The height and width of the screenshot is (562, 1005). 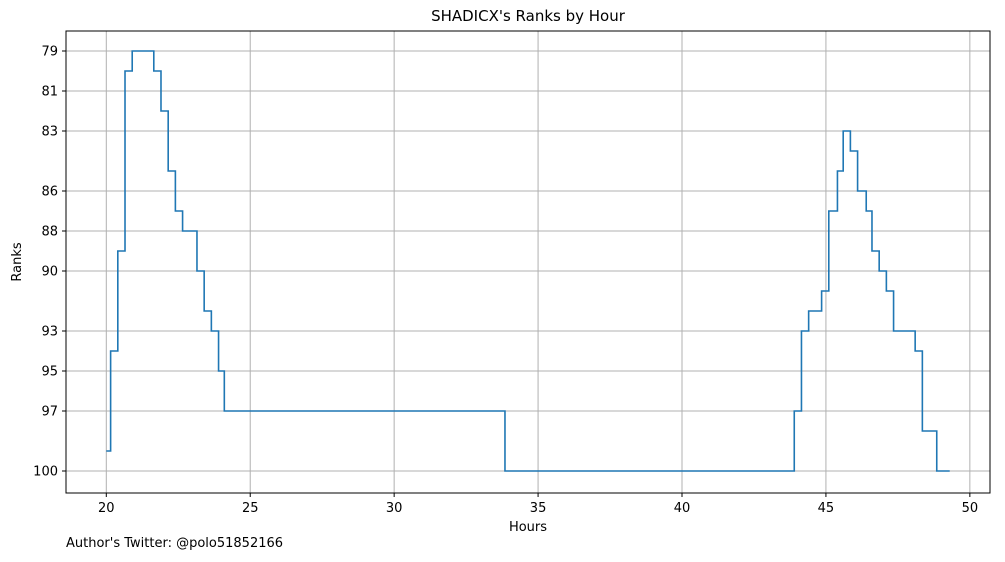 I want to click on x-tick-label: 30, so click(x=394, y=508).